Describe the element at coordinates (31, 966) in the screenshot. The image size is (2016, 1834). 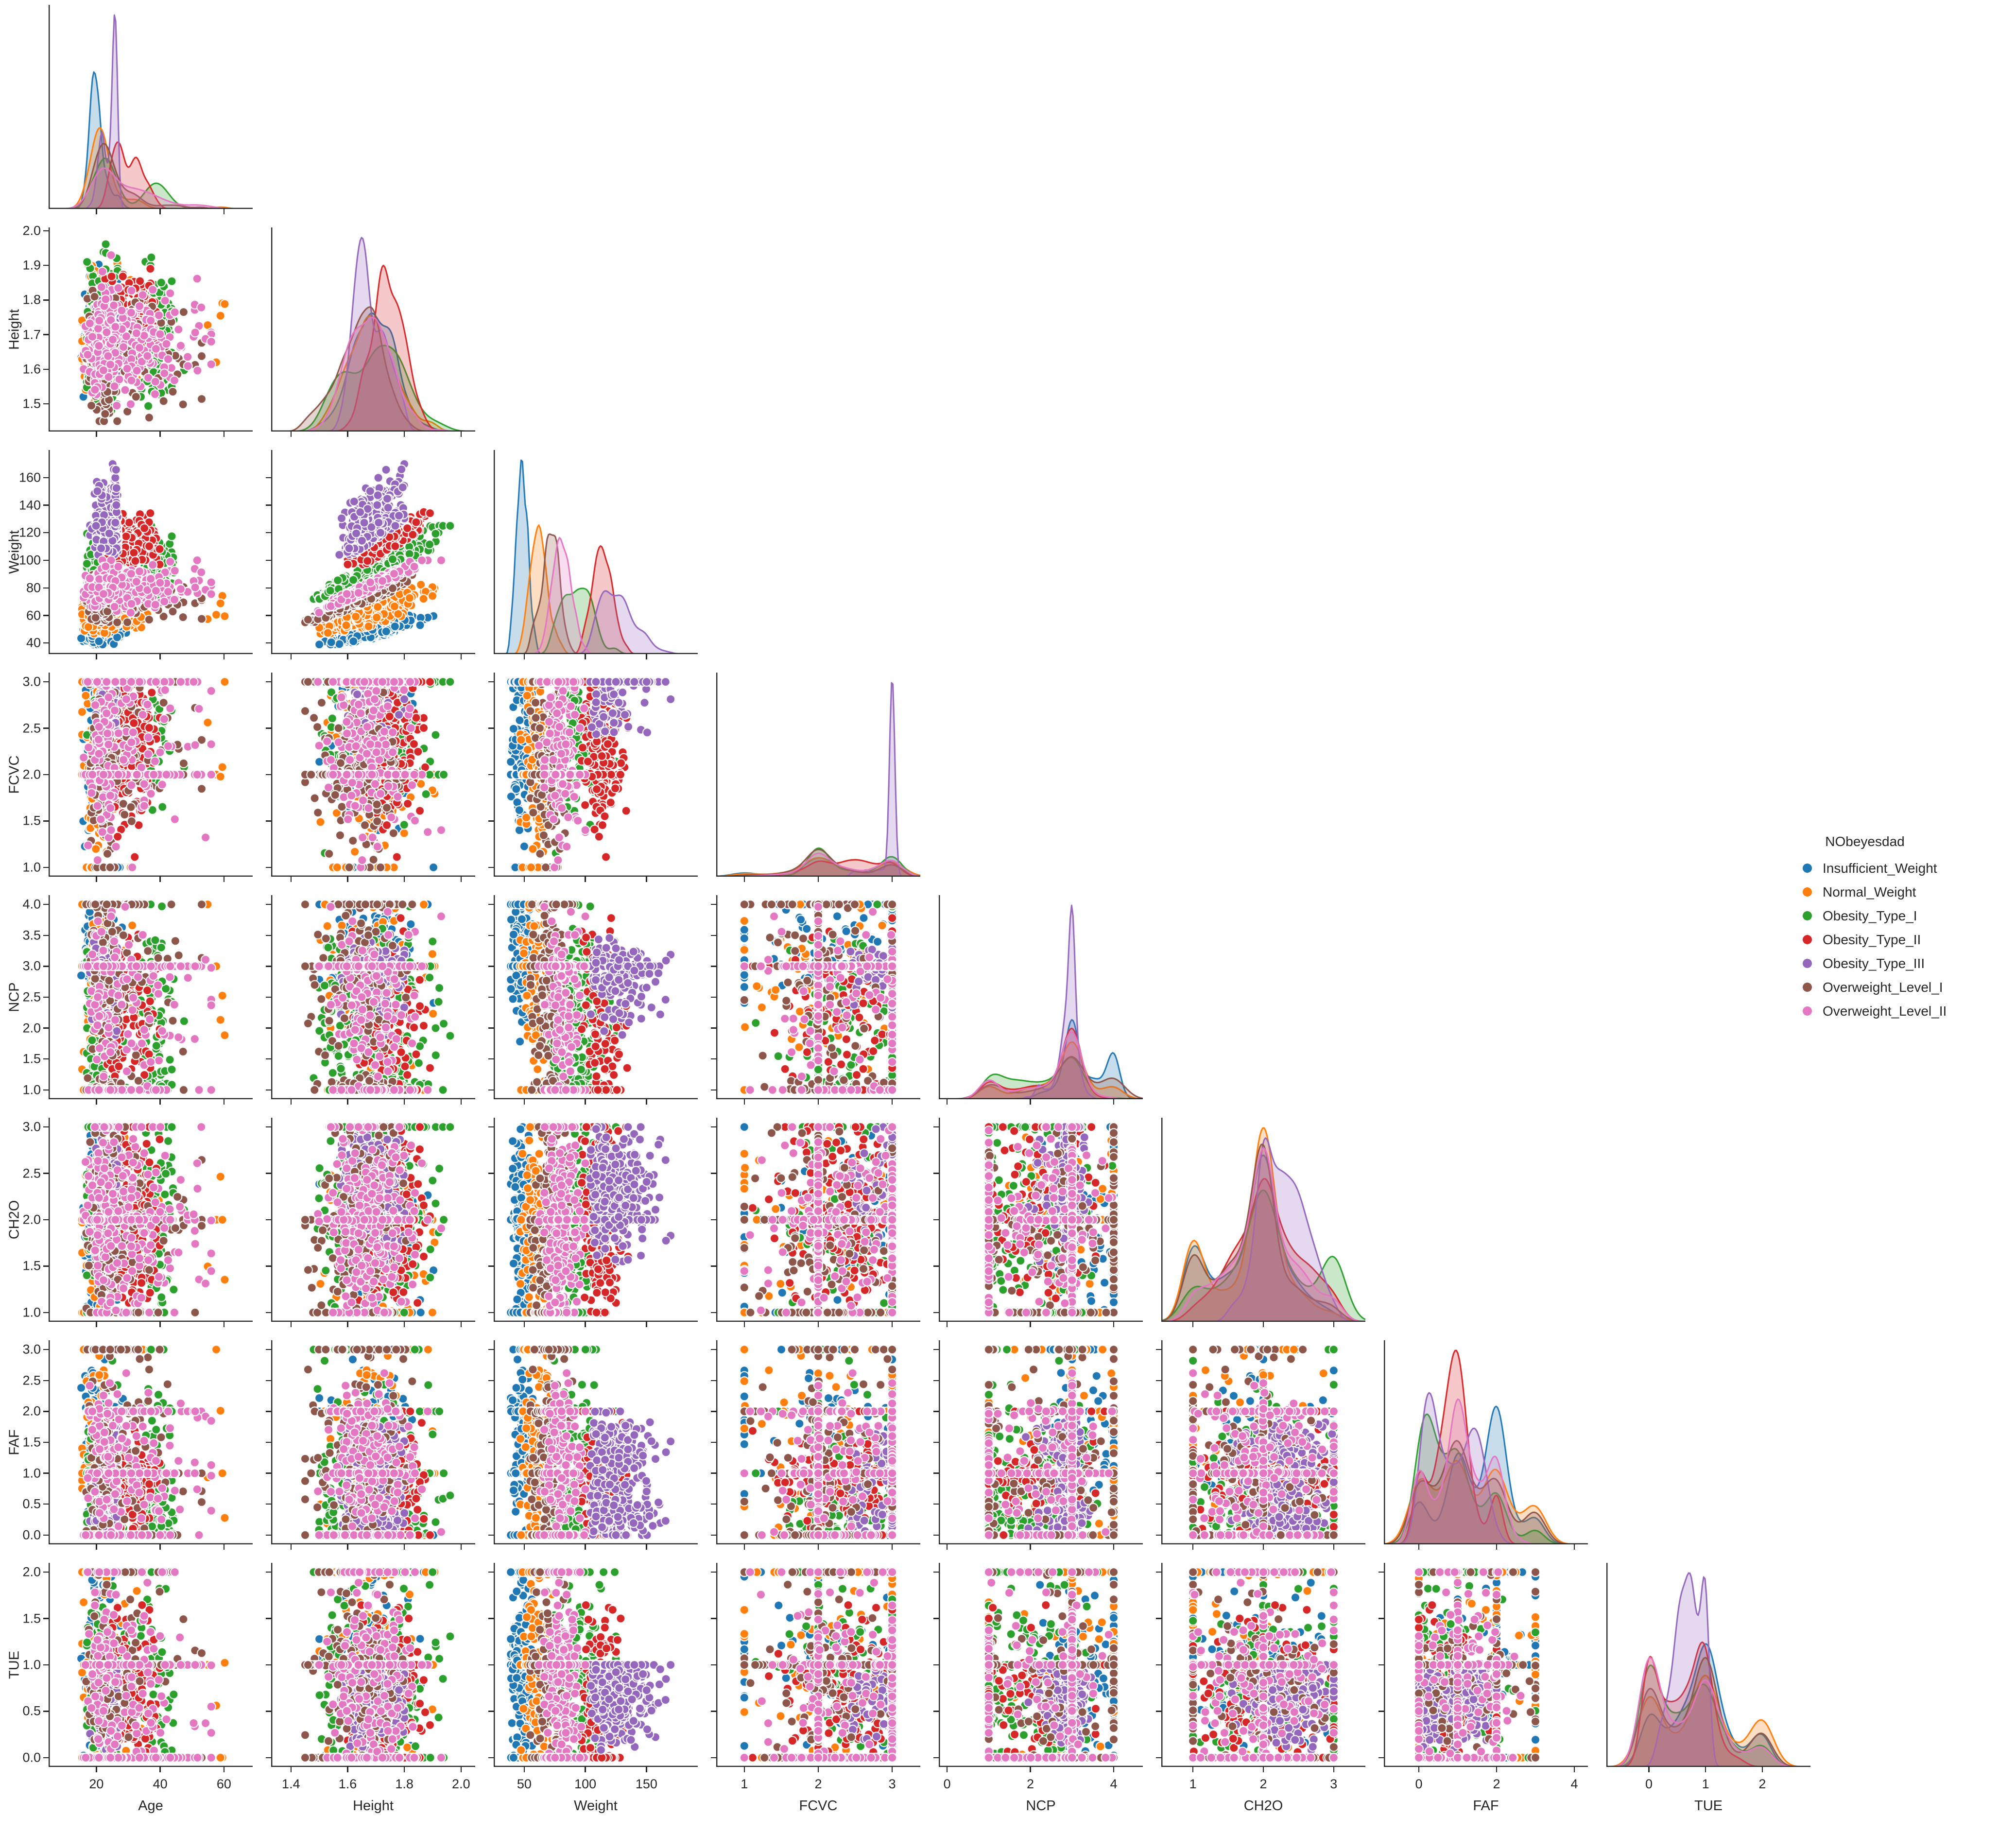
I see `tick-label: 3.0` at that location.